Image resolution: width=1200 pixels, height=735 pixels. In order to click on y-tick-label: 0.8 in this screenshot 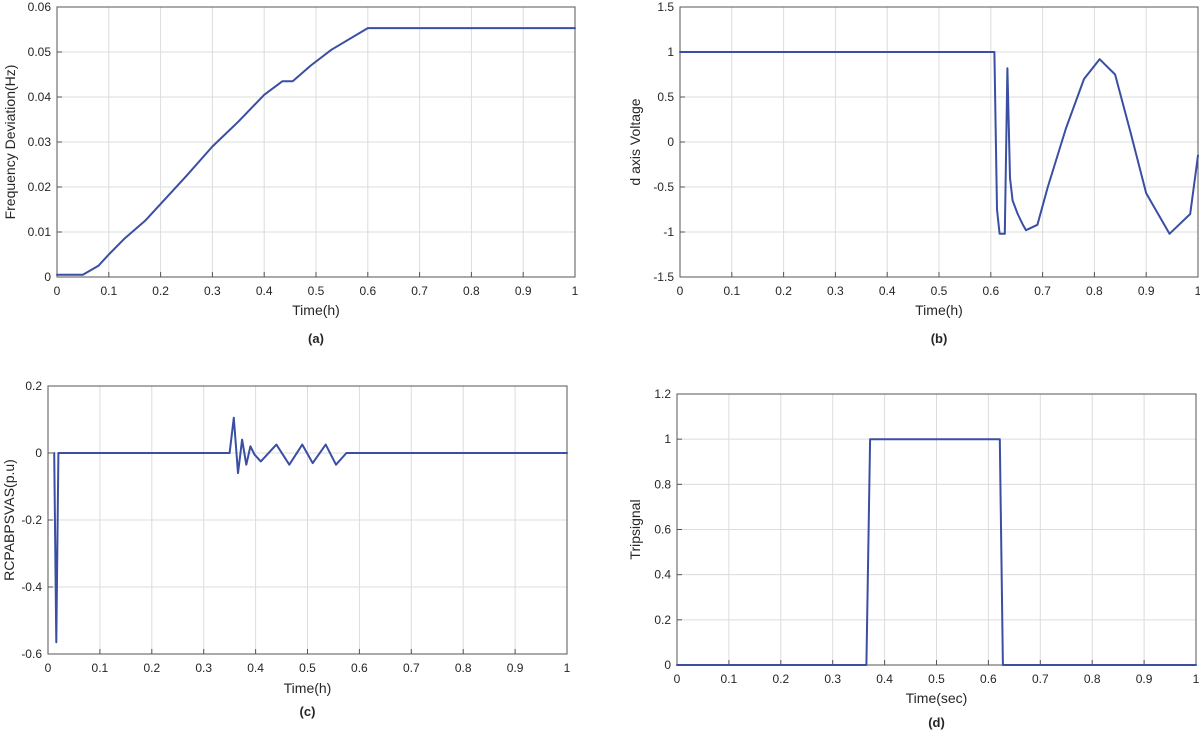, I will do `click(662, 484)`.